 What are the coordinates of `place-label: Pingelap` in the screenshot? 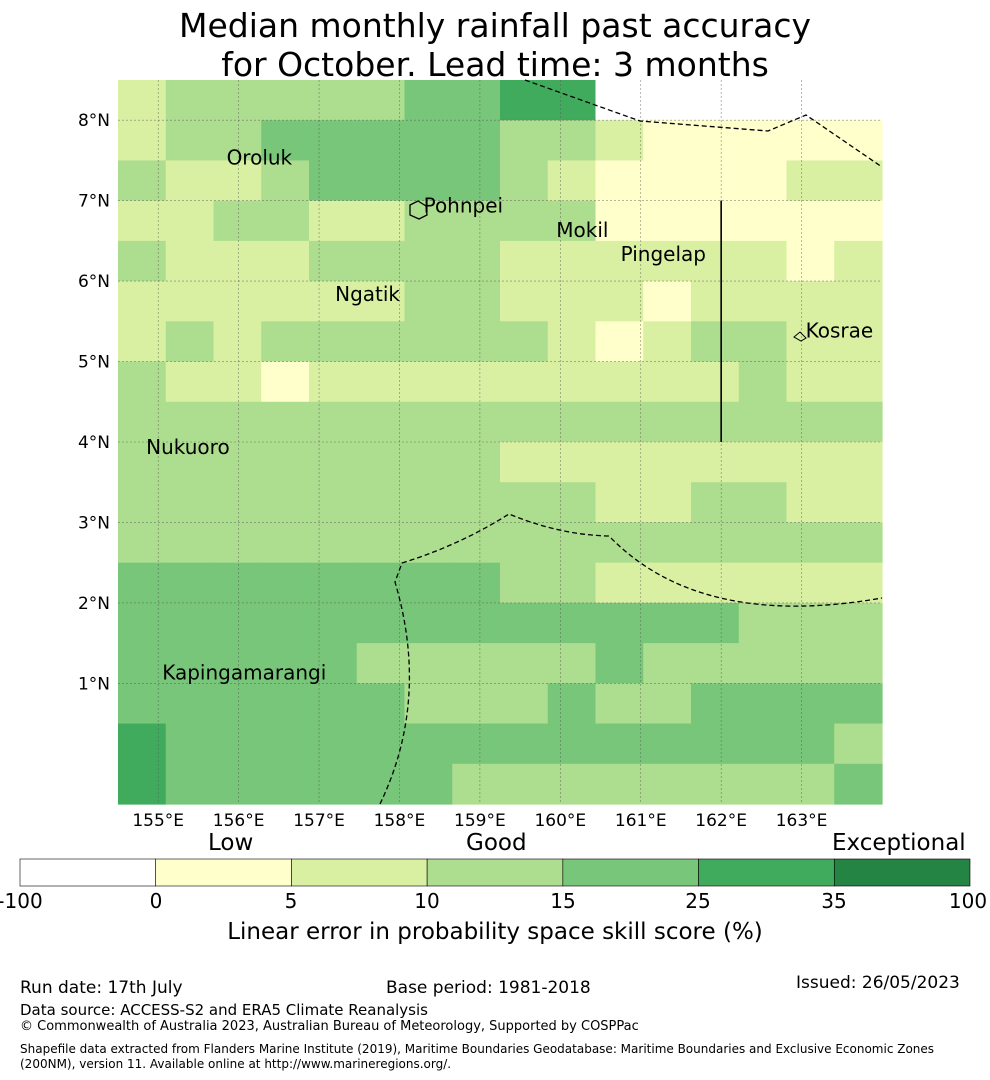 It's located at (663, 254).